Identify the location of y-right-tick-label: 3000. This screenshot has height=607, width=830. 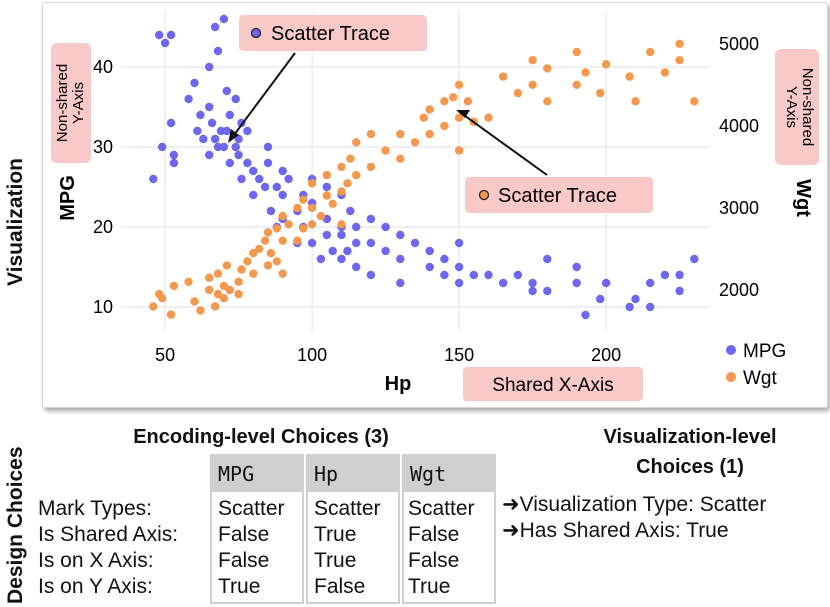
(739, 208).